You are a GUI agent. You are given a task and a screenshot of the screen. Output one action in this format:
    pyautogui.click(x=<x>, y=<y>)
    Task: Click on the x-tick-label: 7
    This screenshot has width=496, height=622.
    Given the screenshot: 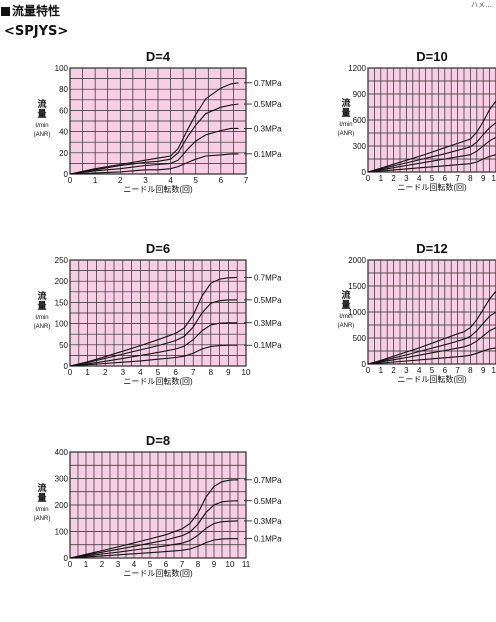 What is the action you would take?
    pyautogui.click(x=193, y=372)
    